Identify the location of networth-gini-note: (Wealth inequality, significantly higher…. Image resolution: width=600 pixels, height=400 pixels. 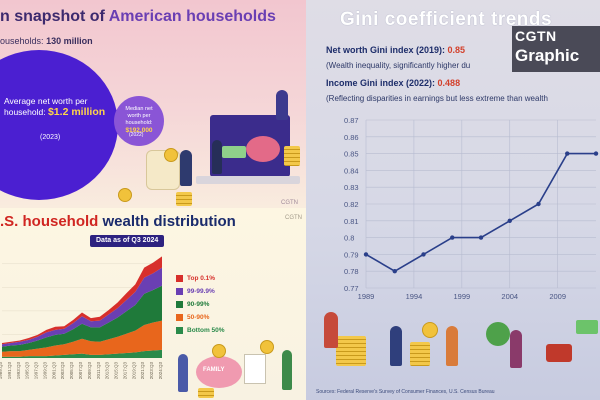
(398, 65).